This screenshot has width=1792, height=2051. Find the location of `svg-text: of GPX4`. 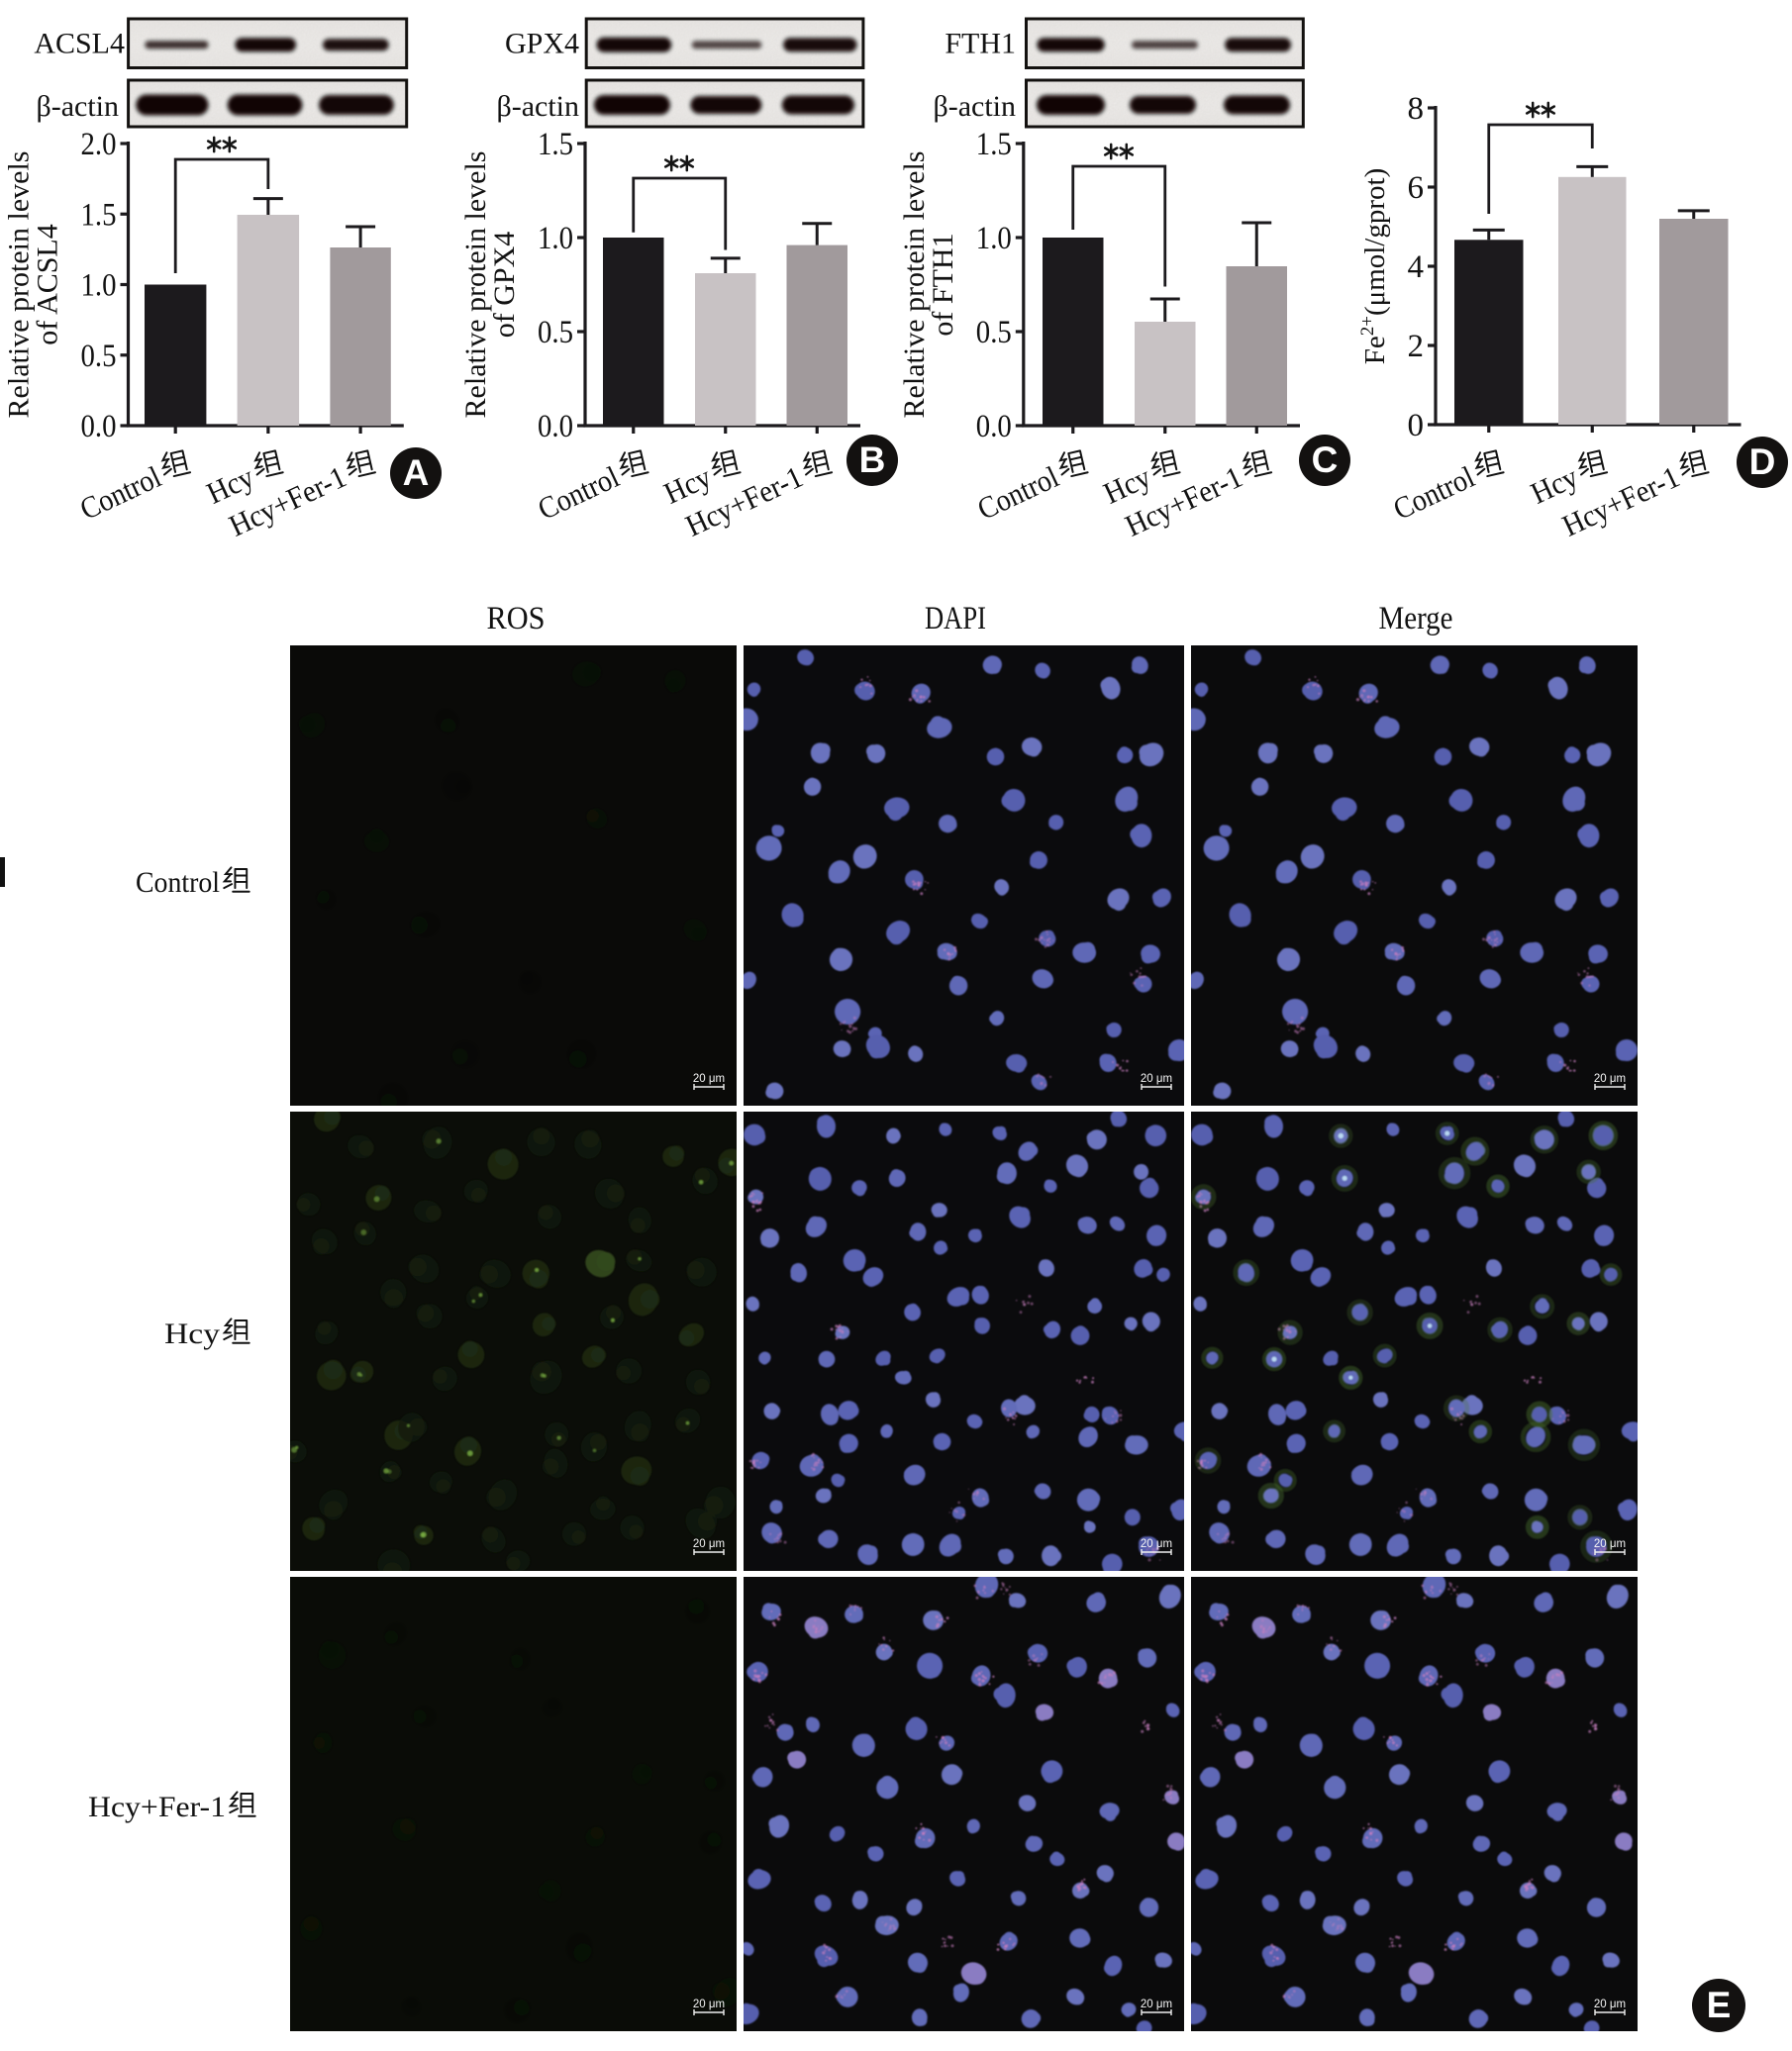

svg-text: of GPX4 is located at coordinates (504, 285).